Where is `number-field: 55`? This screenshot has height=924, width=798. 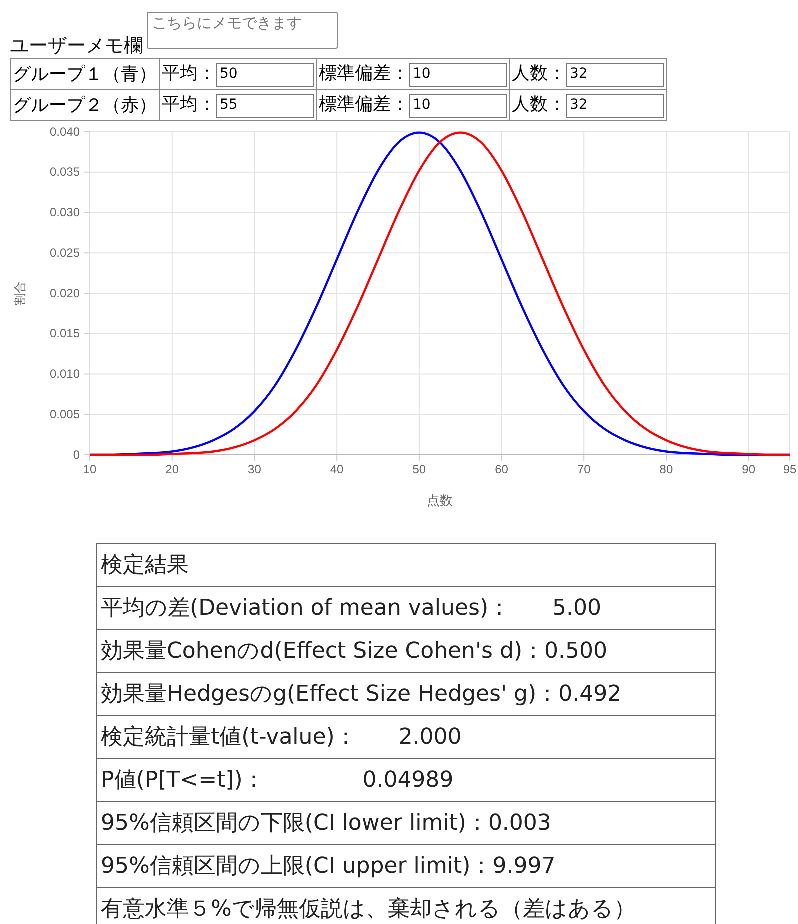
number-field: 55 is located at coordinates (265, 106).